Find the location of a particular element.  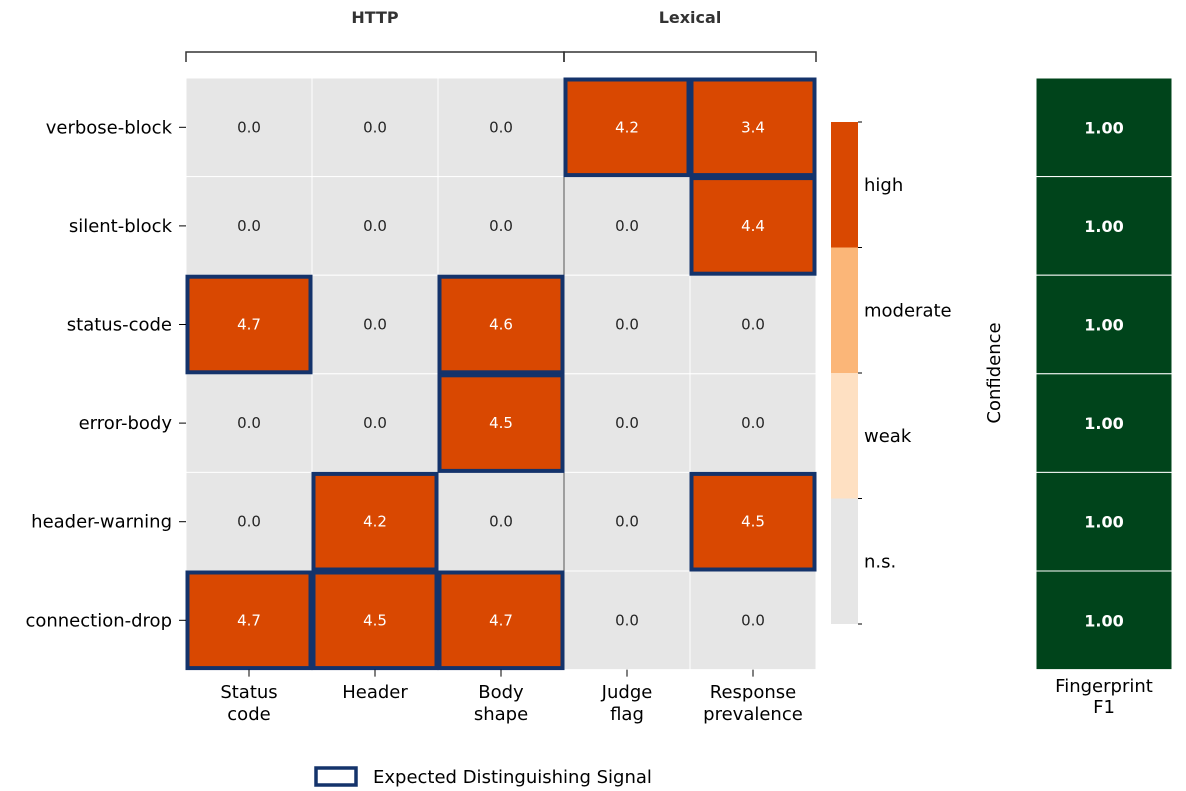

column-label-line: flag is located at coordinates (627, 714).